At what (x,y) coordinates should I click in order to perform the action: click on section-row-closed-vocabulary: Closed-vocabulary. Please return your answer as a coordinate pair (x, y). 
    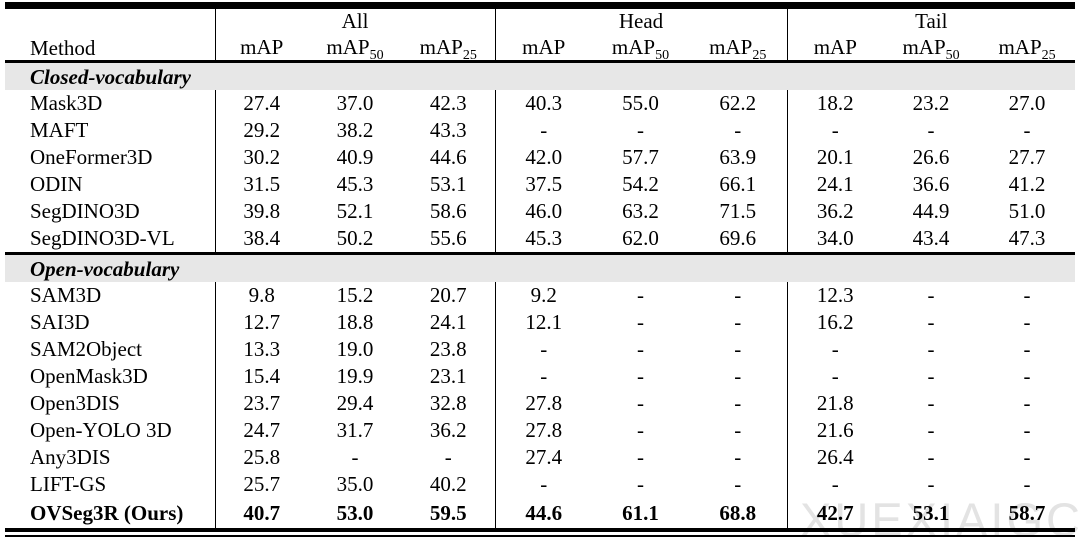
    Looking at the image, I should click on (540, 75).